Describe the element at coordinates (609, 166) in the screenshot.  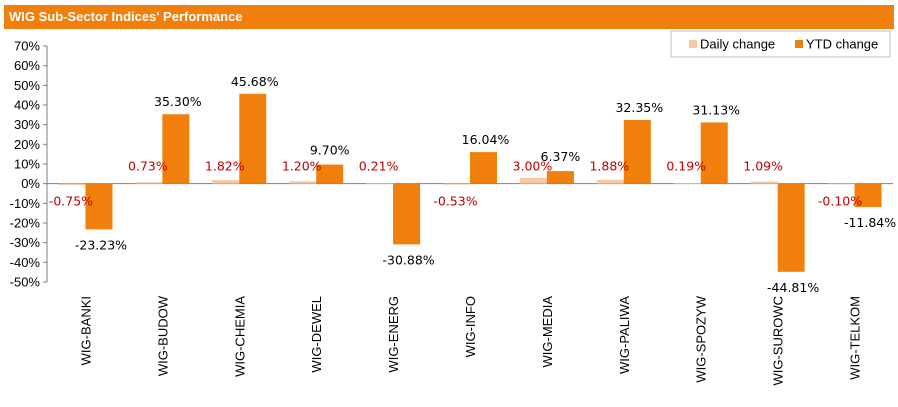
I see `daily-change-label: 1.88%` at that location.